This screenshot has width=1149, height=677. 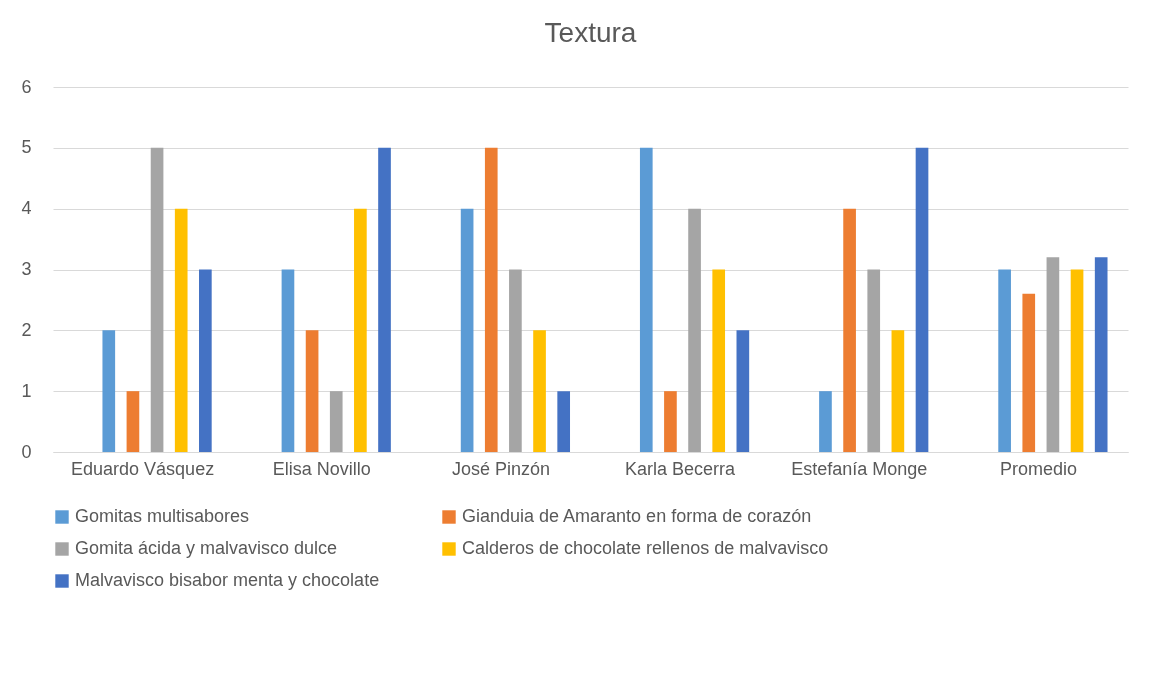 I want to click on y-tick-label: 0, so click(x=26, y=451).